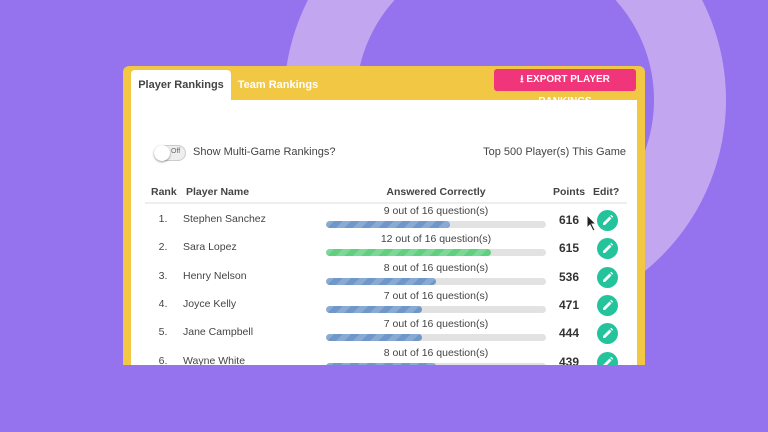 This screenshot has height=432, width=768. Describe the element at coordinates (436, 192) in the screenshot. I see `header-answered: Answered Correctly` at that location.